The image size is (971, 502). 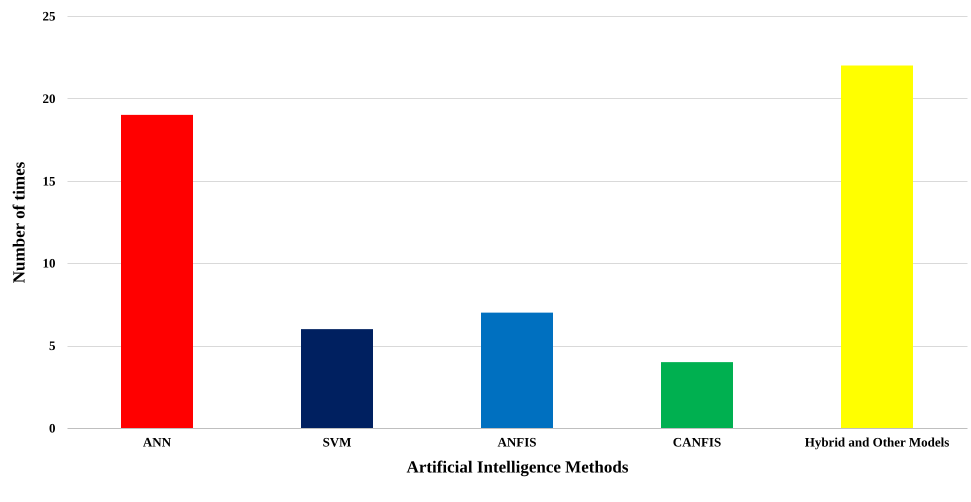 What do you see at coordinates (49, 16) in the screenshot?
I see `y-tick-label: 25` at bounding box center [49, 16].